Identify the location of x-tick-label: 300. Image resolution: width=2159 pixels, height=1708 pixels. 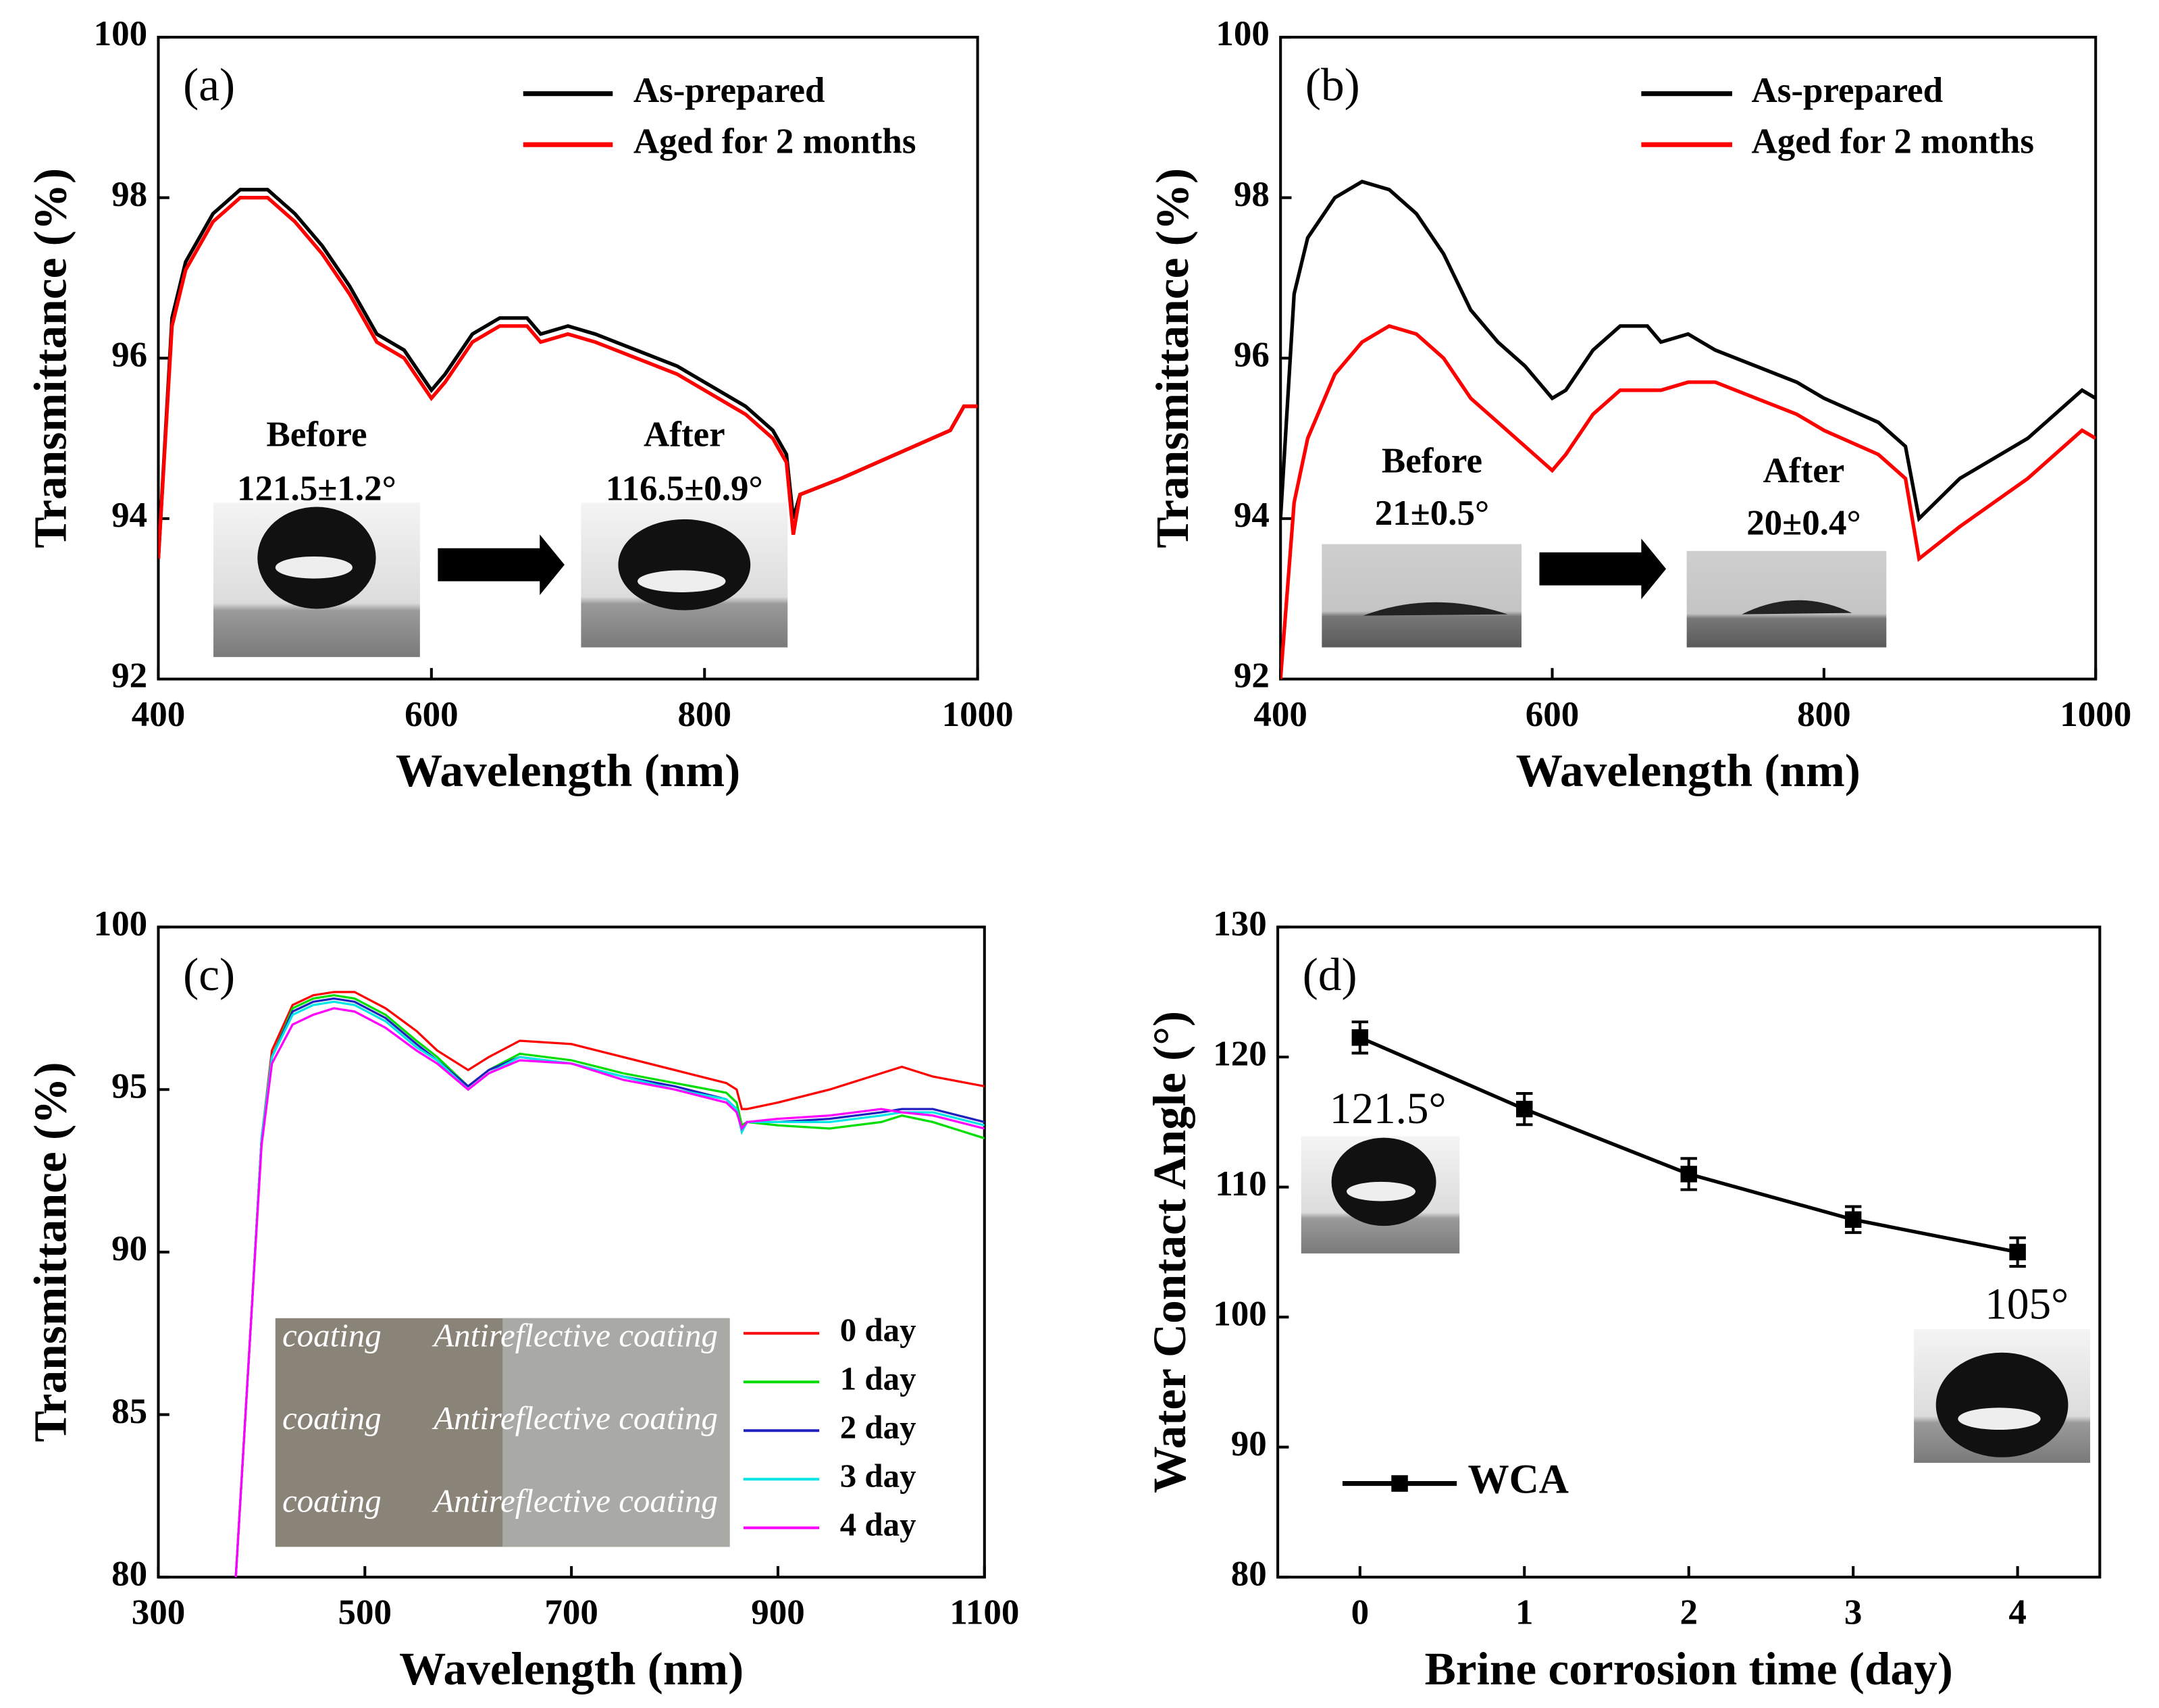
(158, 1612).